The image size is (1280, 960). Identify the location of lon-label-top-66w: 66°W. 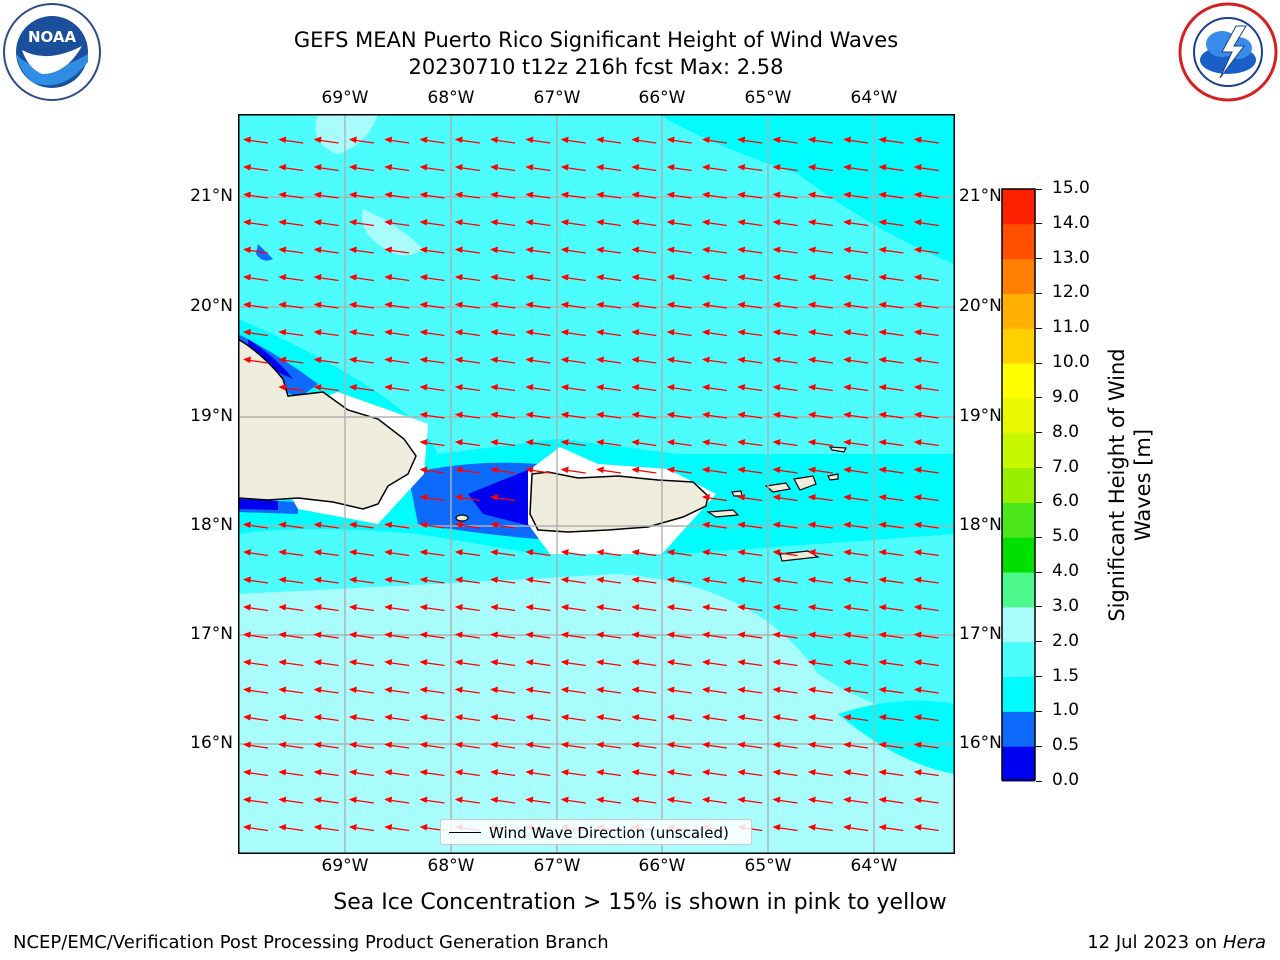
(662, 98).